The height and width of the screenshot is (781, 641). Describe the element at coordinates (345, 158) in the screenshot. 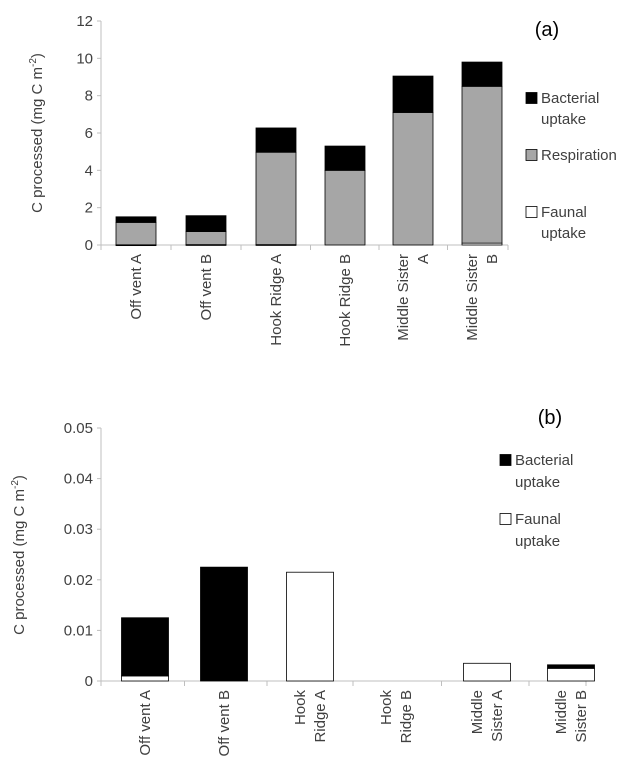

I see `bar-bacterial-uptake-hook-ridge-b` at that location.